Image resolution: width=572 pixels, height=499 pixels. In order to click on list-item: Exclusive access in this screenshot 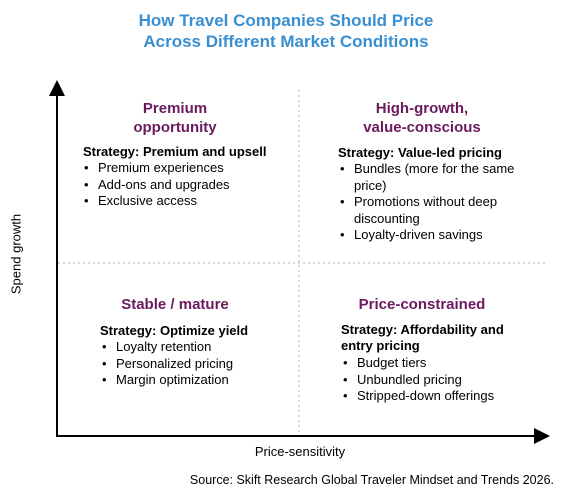, I will do `click(182, 201)`.